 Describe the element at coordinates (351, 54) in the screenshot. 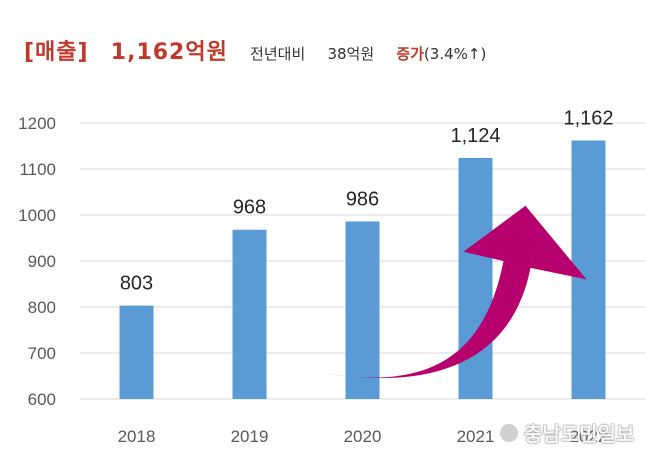

I see `title-diff: 38억원` at that location.